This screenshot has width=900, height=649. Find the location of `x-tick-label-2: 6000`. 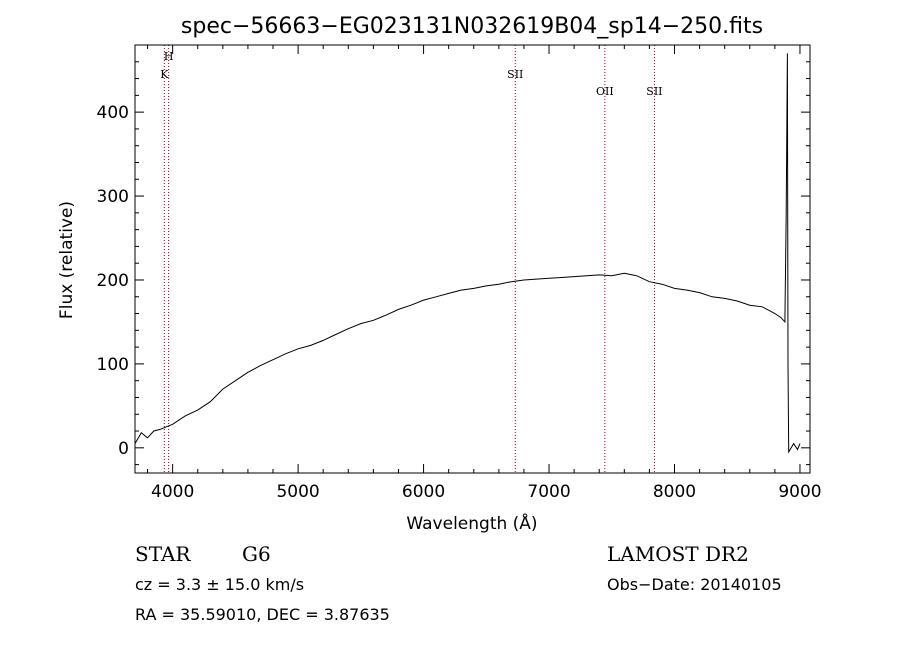

x-tick-label-2: 6000 is located at coordinates (423, 492).